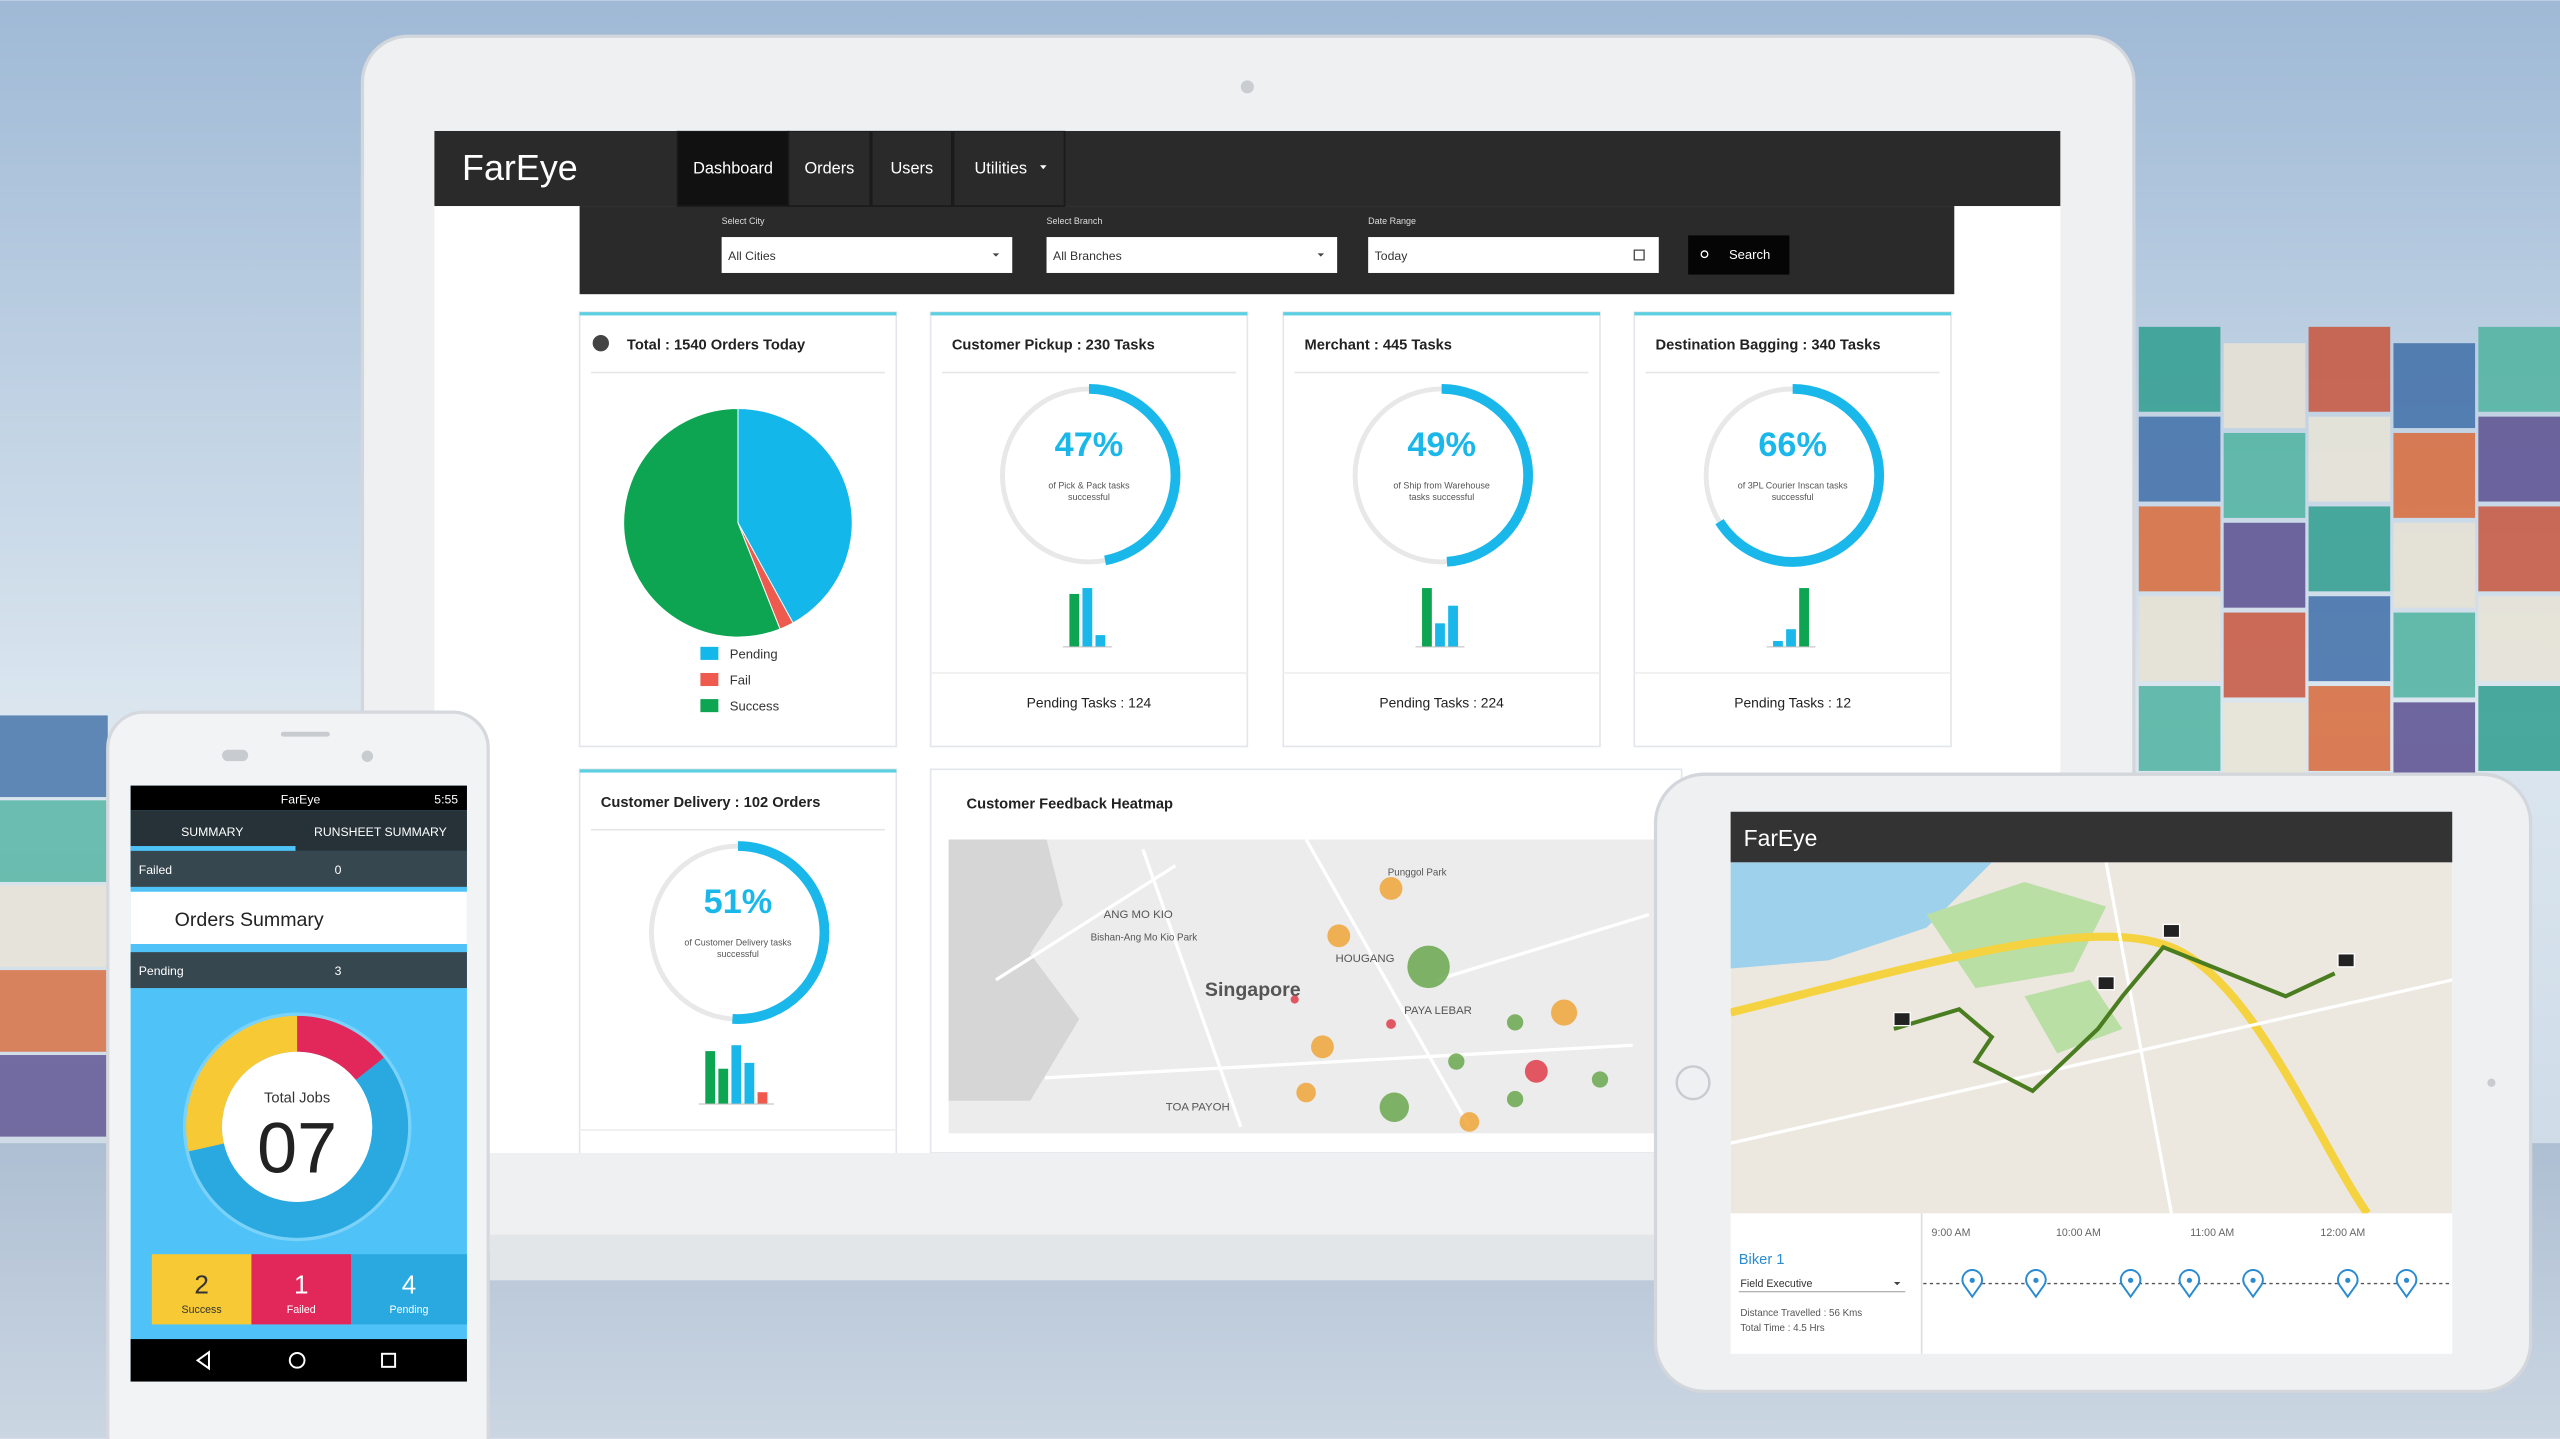 The height and width of the screenshot is (1439, 2560). Describe the element at coordinates (2016, 935) in the screenshot. I see `map-park` at that location.